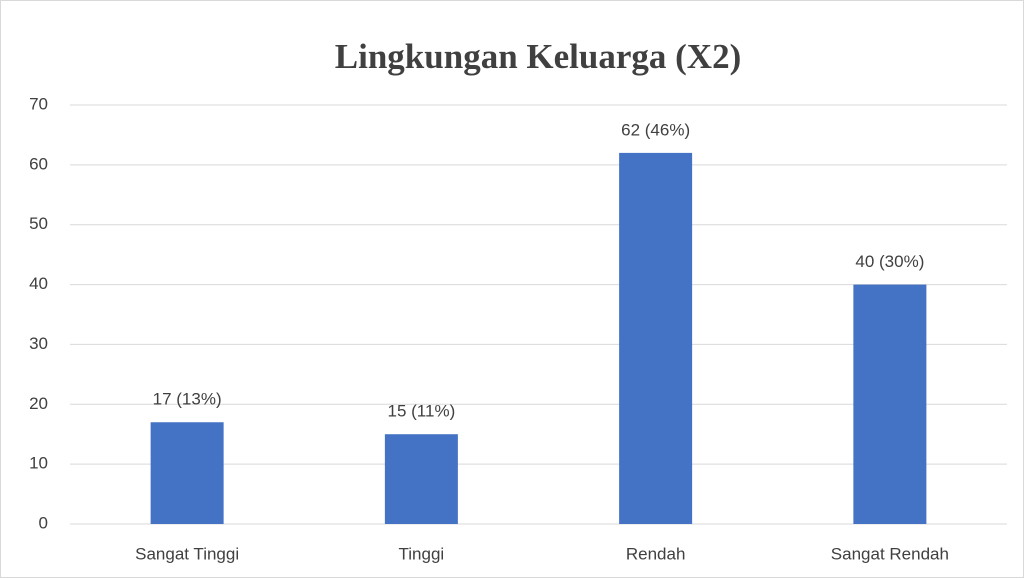 Image resolution: width=1024 pixels, height=578 pixels. What do you see at coordinates (38, 343) in the screenshot?
I see `y-tick-label: 30` at bounding box center [38, 343].